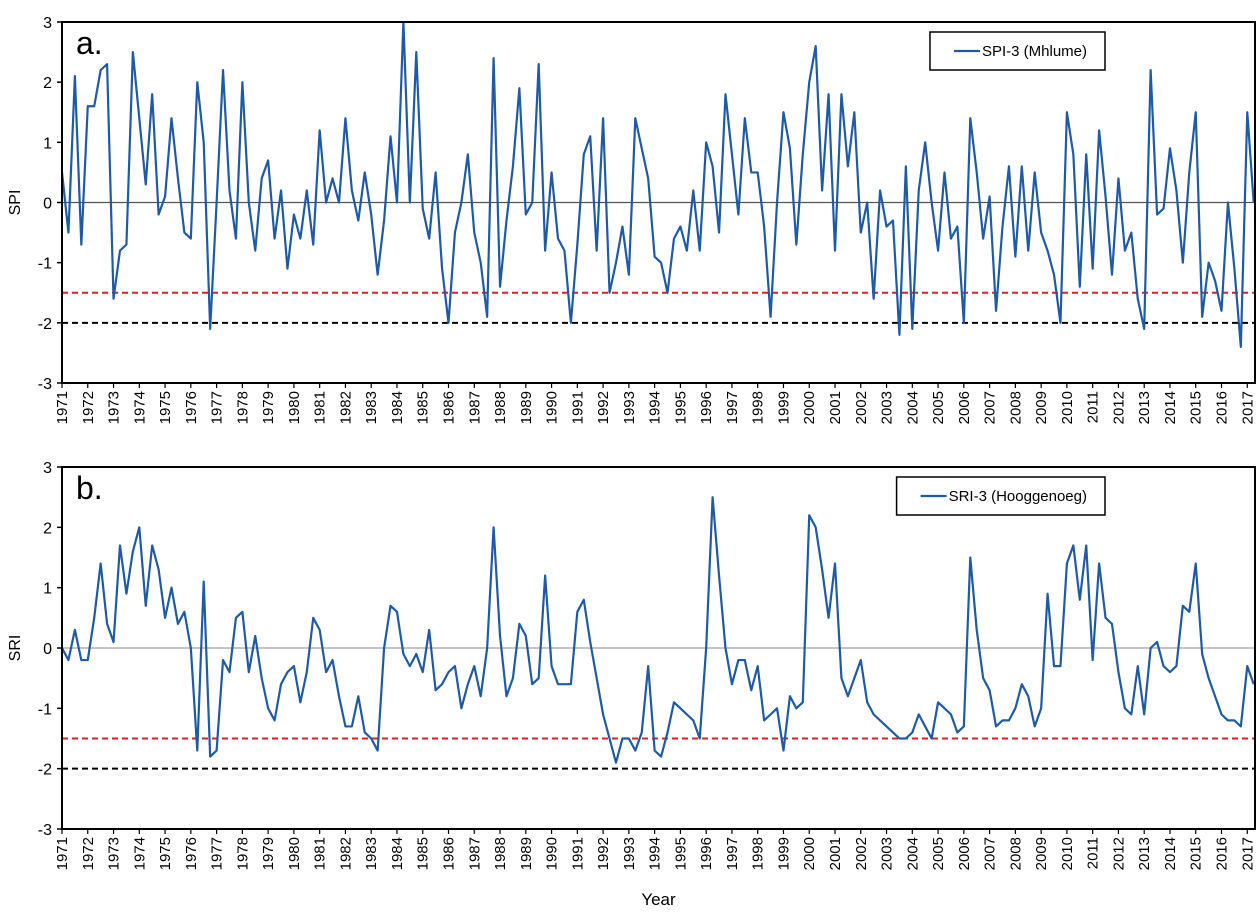  I want to click on x-tick-label: 1976, so click(191, 407).